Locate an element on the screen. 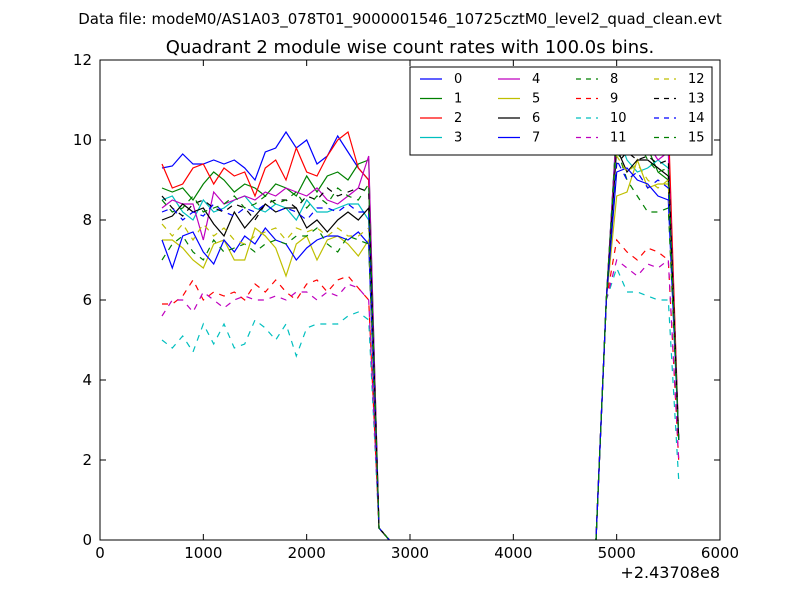  legend-label-1: 1 is located at coordinates (458, 99).